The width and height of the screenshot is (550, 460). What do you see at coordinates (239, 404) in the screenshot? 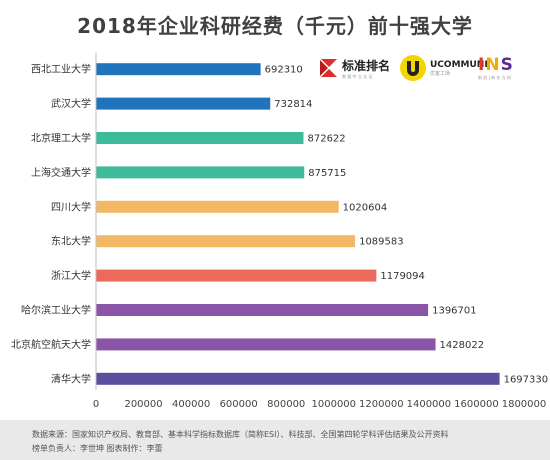
I see `x-tick-label: 600000` at bounding box center [239, 404].